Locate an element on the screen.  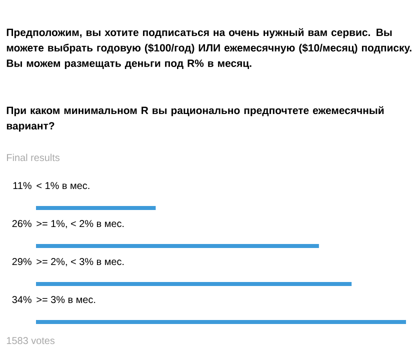
chart-title: Предположим, вы хотите подписаться на очень нужный вам сервис. Вы можете выбрать годовую ($100/год) ИЛИ ежемесячную ($10/месяц) подписку. Вы можем размещать деньги под R% в месяц. is located at coordinates (209, 49).